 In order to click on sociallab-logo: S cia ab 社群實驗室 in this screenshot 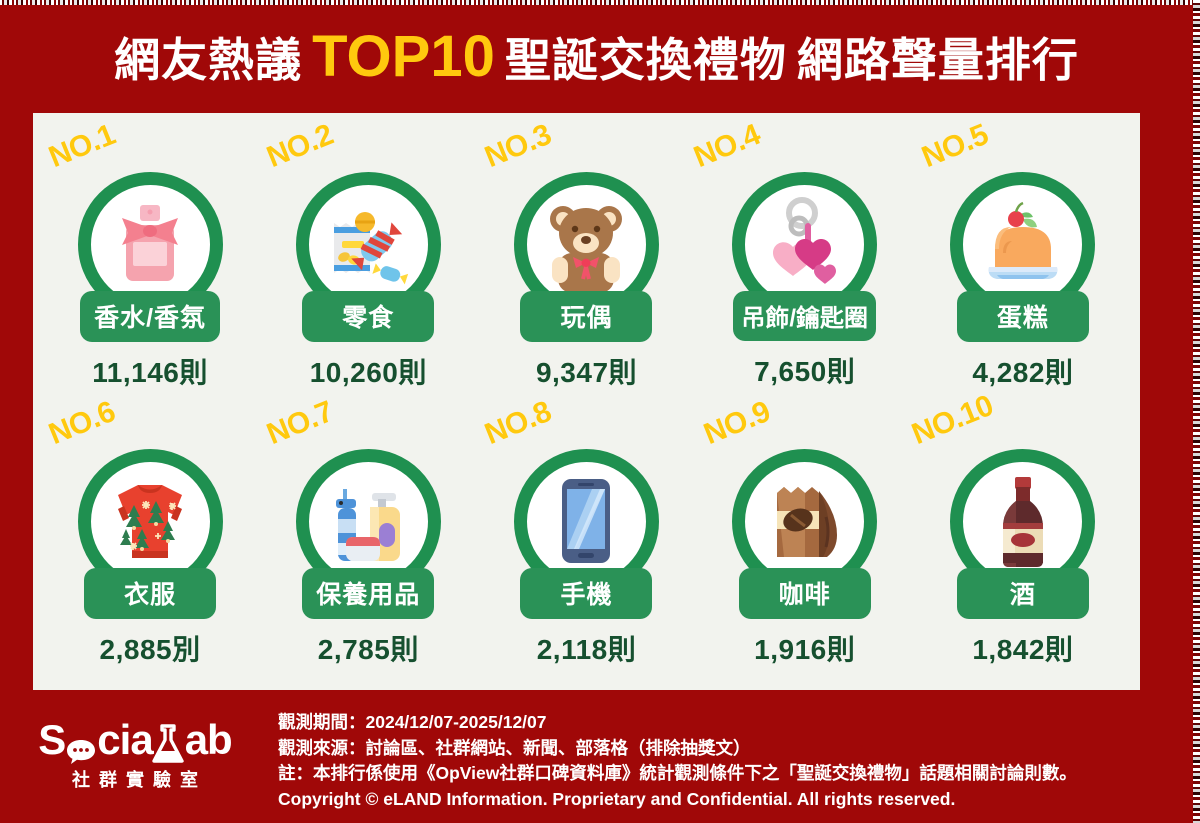, I will do `click(135, 745)`.